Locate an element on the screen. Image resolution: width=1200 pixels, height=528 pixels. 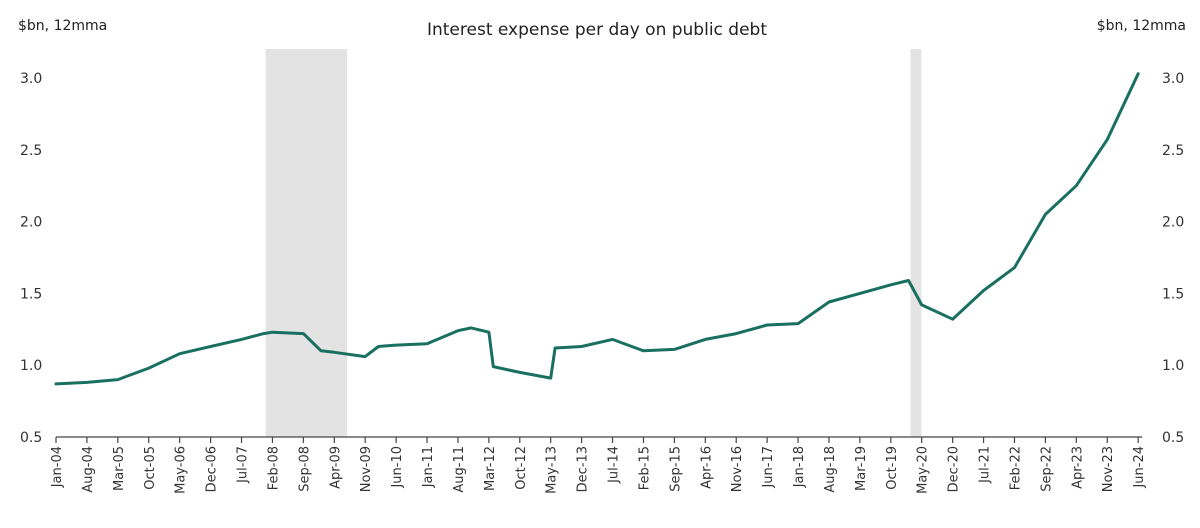
x-tick-label: Jan-18 is located at coordinates (799, 467).